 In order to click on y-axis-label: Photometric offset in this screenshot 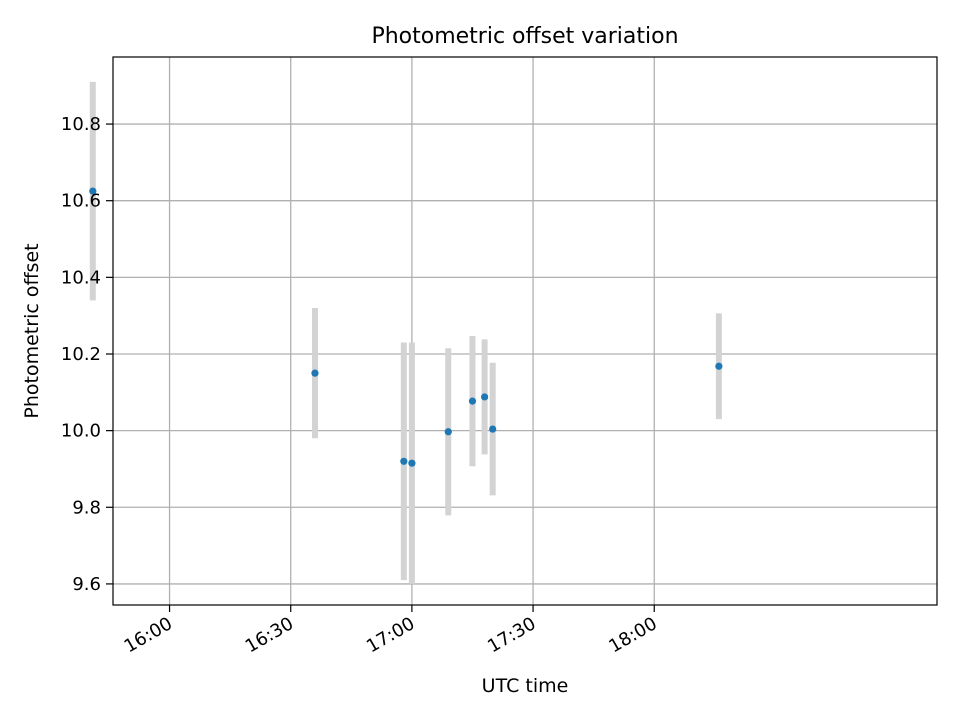, I will do `click(32, 330)`.